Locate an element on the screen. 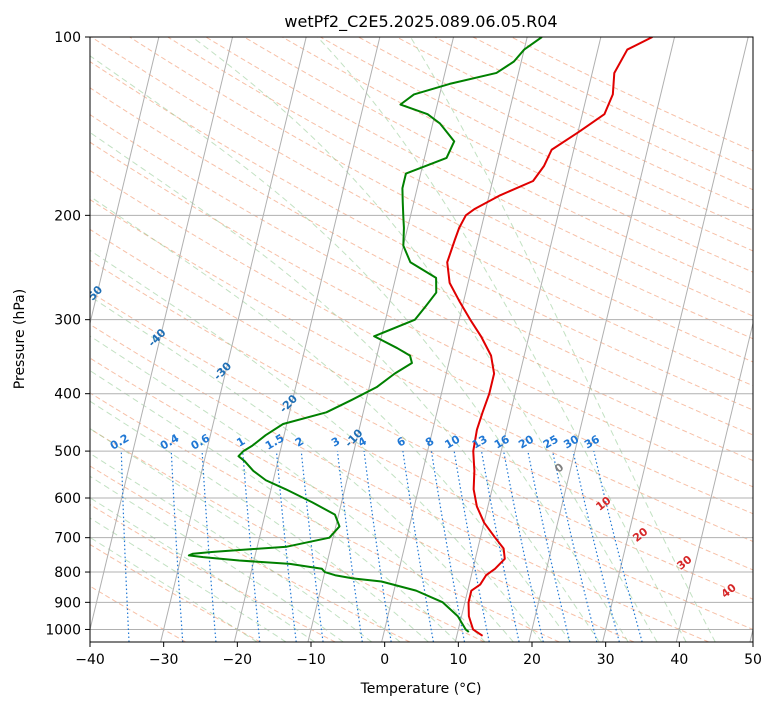  x-tick-label: 20 is located at coordinates (532, 660).